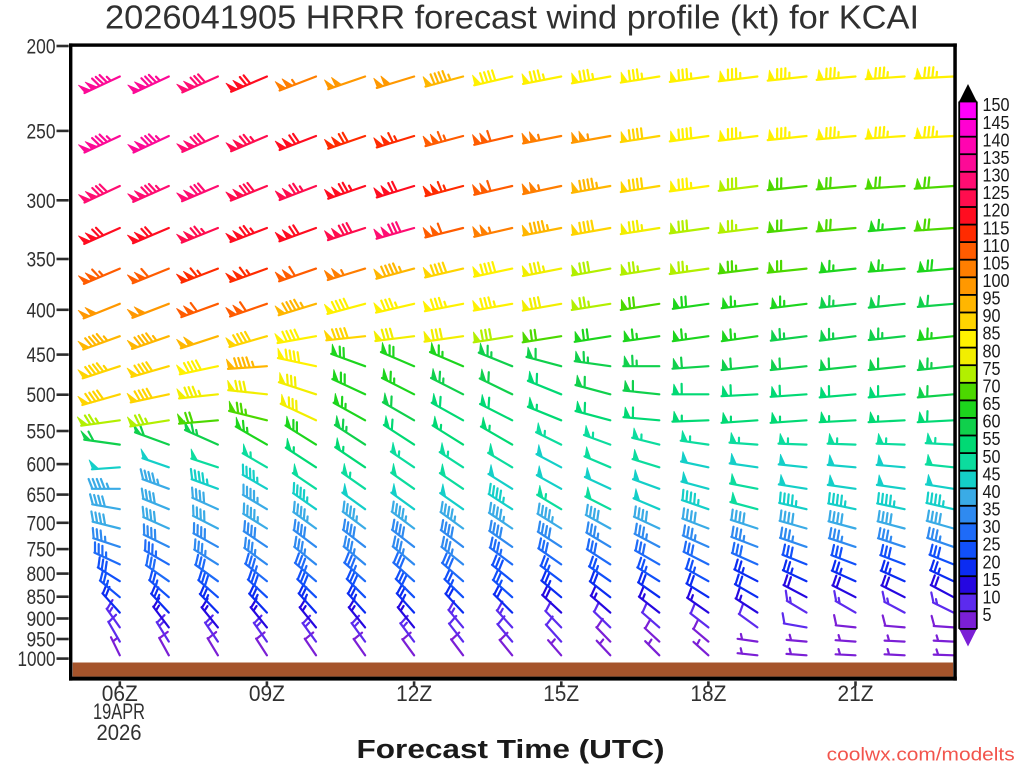  Describe the element at coordinates (37, 659) in the screenshot. I see `svg-text: 1000` at that location.